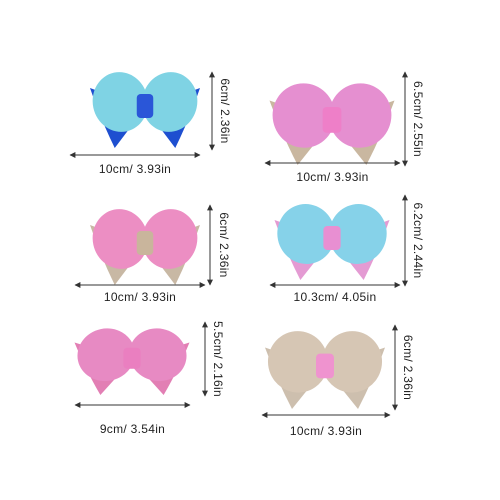 The image size is (500, 500). What do you see at coordinates (418, 241) in the screenshot?
I see `height-label: 6.2cm/ 2.44in` at bounding box center [418, 241].